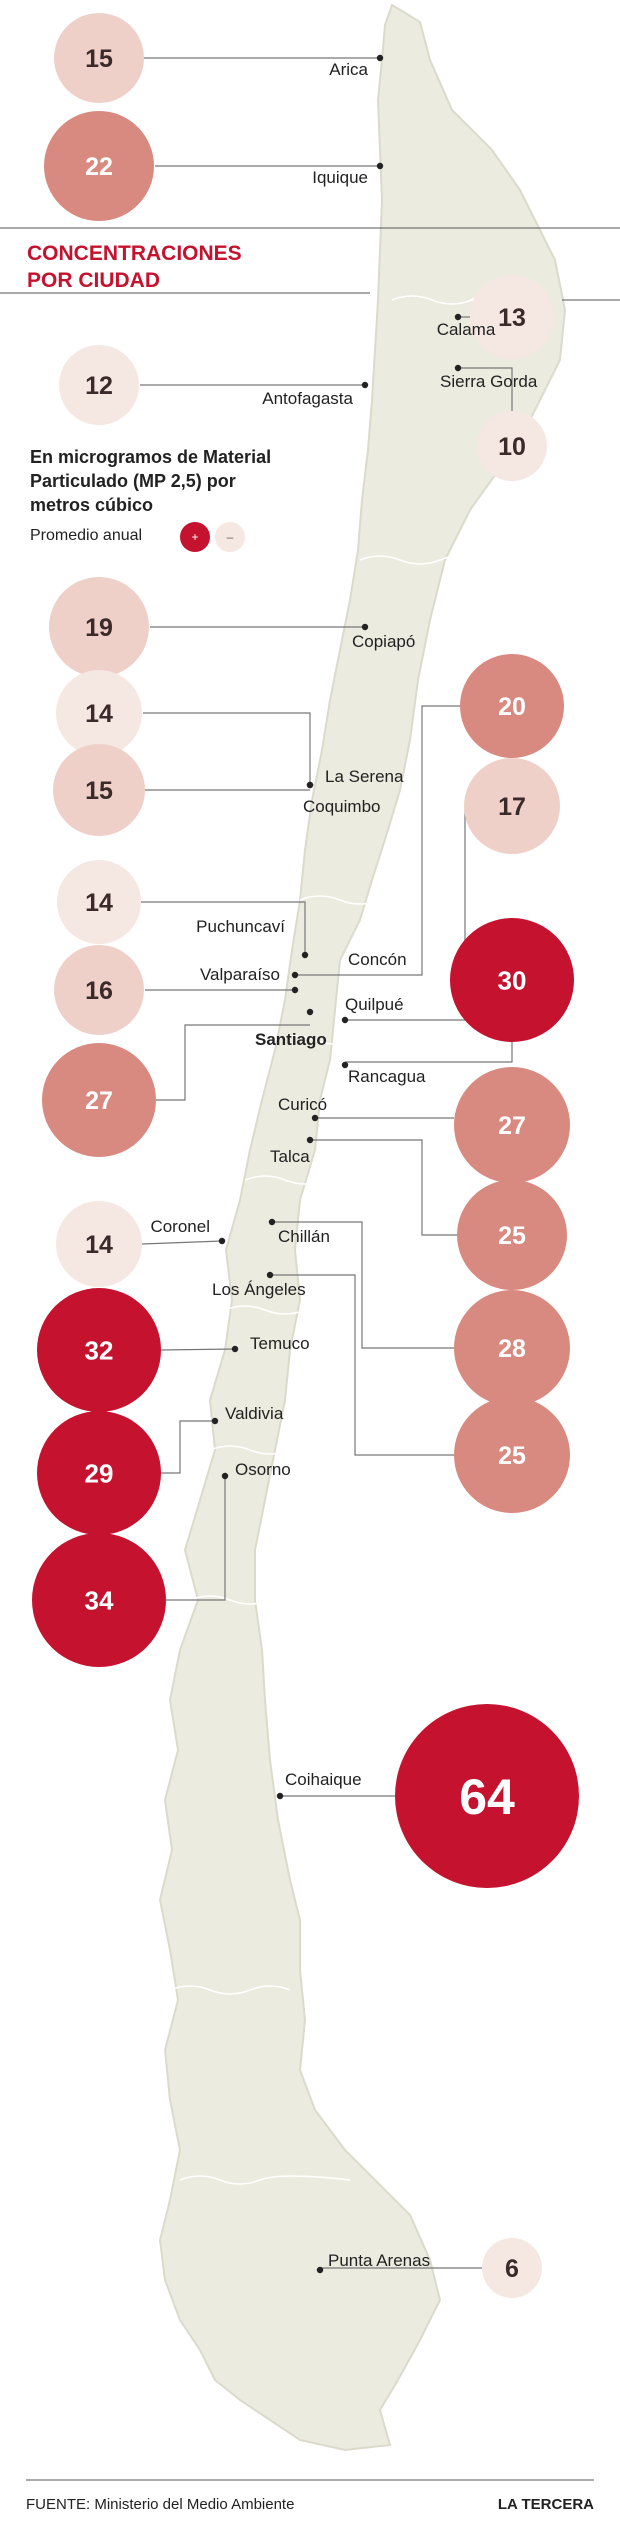 The image size is (620, 2530). Describe the element at coordinates (342, 806) in the screenshot. I see `city-label-coquimbo: Coquimbo` at that location.